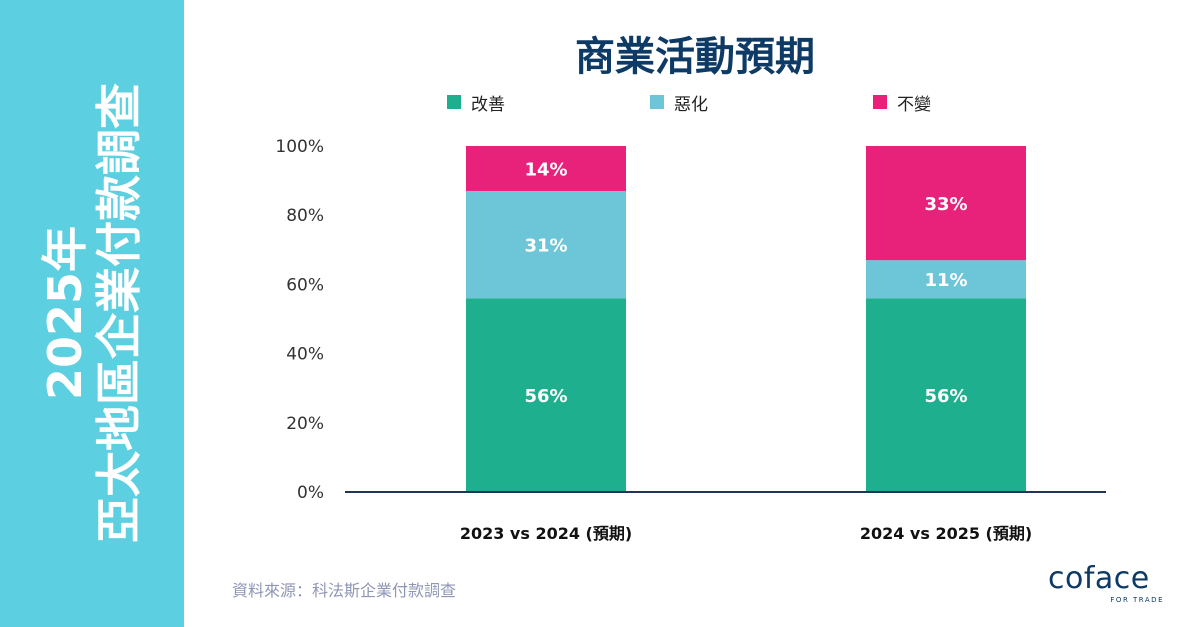  Describe the element at coordinates (880, 102) in the screenshot. I see `legend-swatch-unchanged` at that location.